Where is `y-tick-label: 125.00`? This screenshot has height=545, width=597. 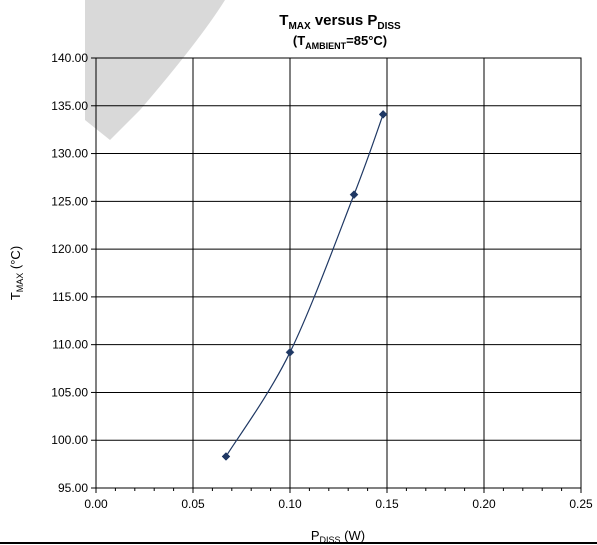
y-tick-label: 125.00 is located at coordinates (69, 201).